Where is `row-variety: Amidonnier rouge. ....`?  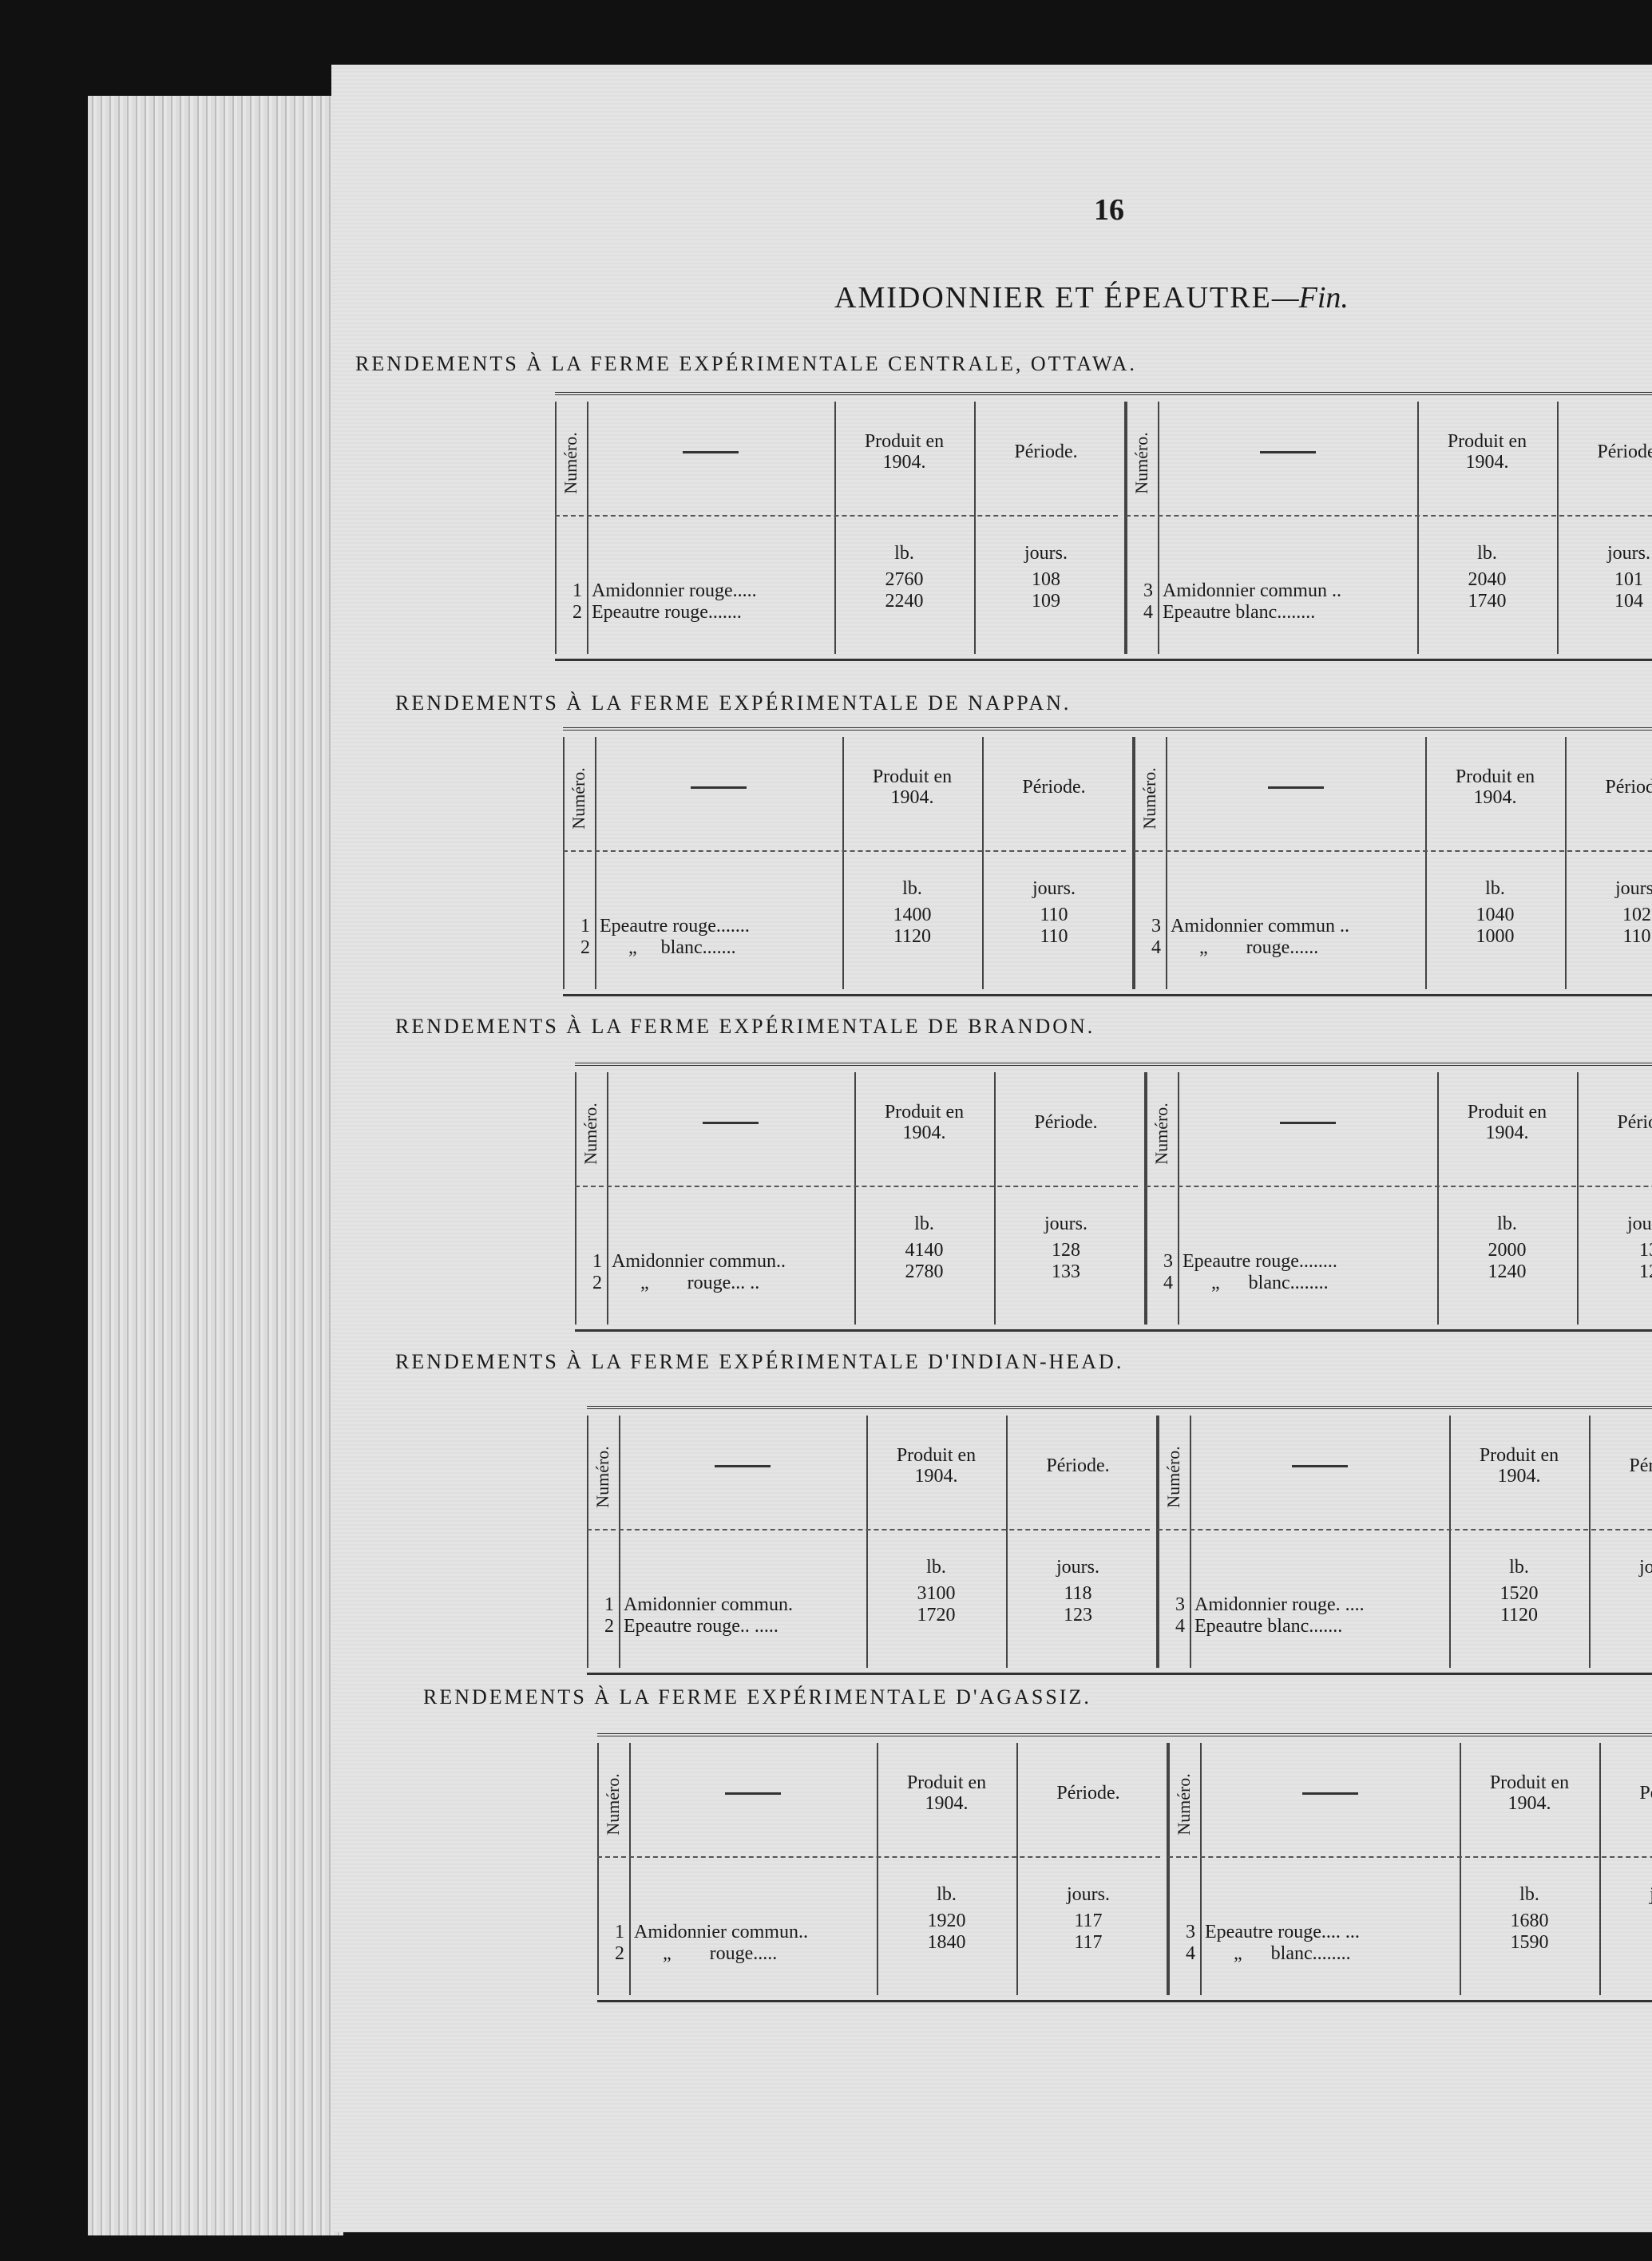 row-variety: Amidonnier rouge. .... is located at coordinates (1279, 1604).